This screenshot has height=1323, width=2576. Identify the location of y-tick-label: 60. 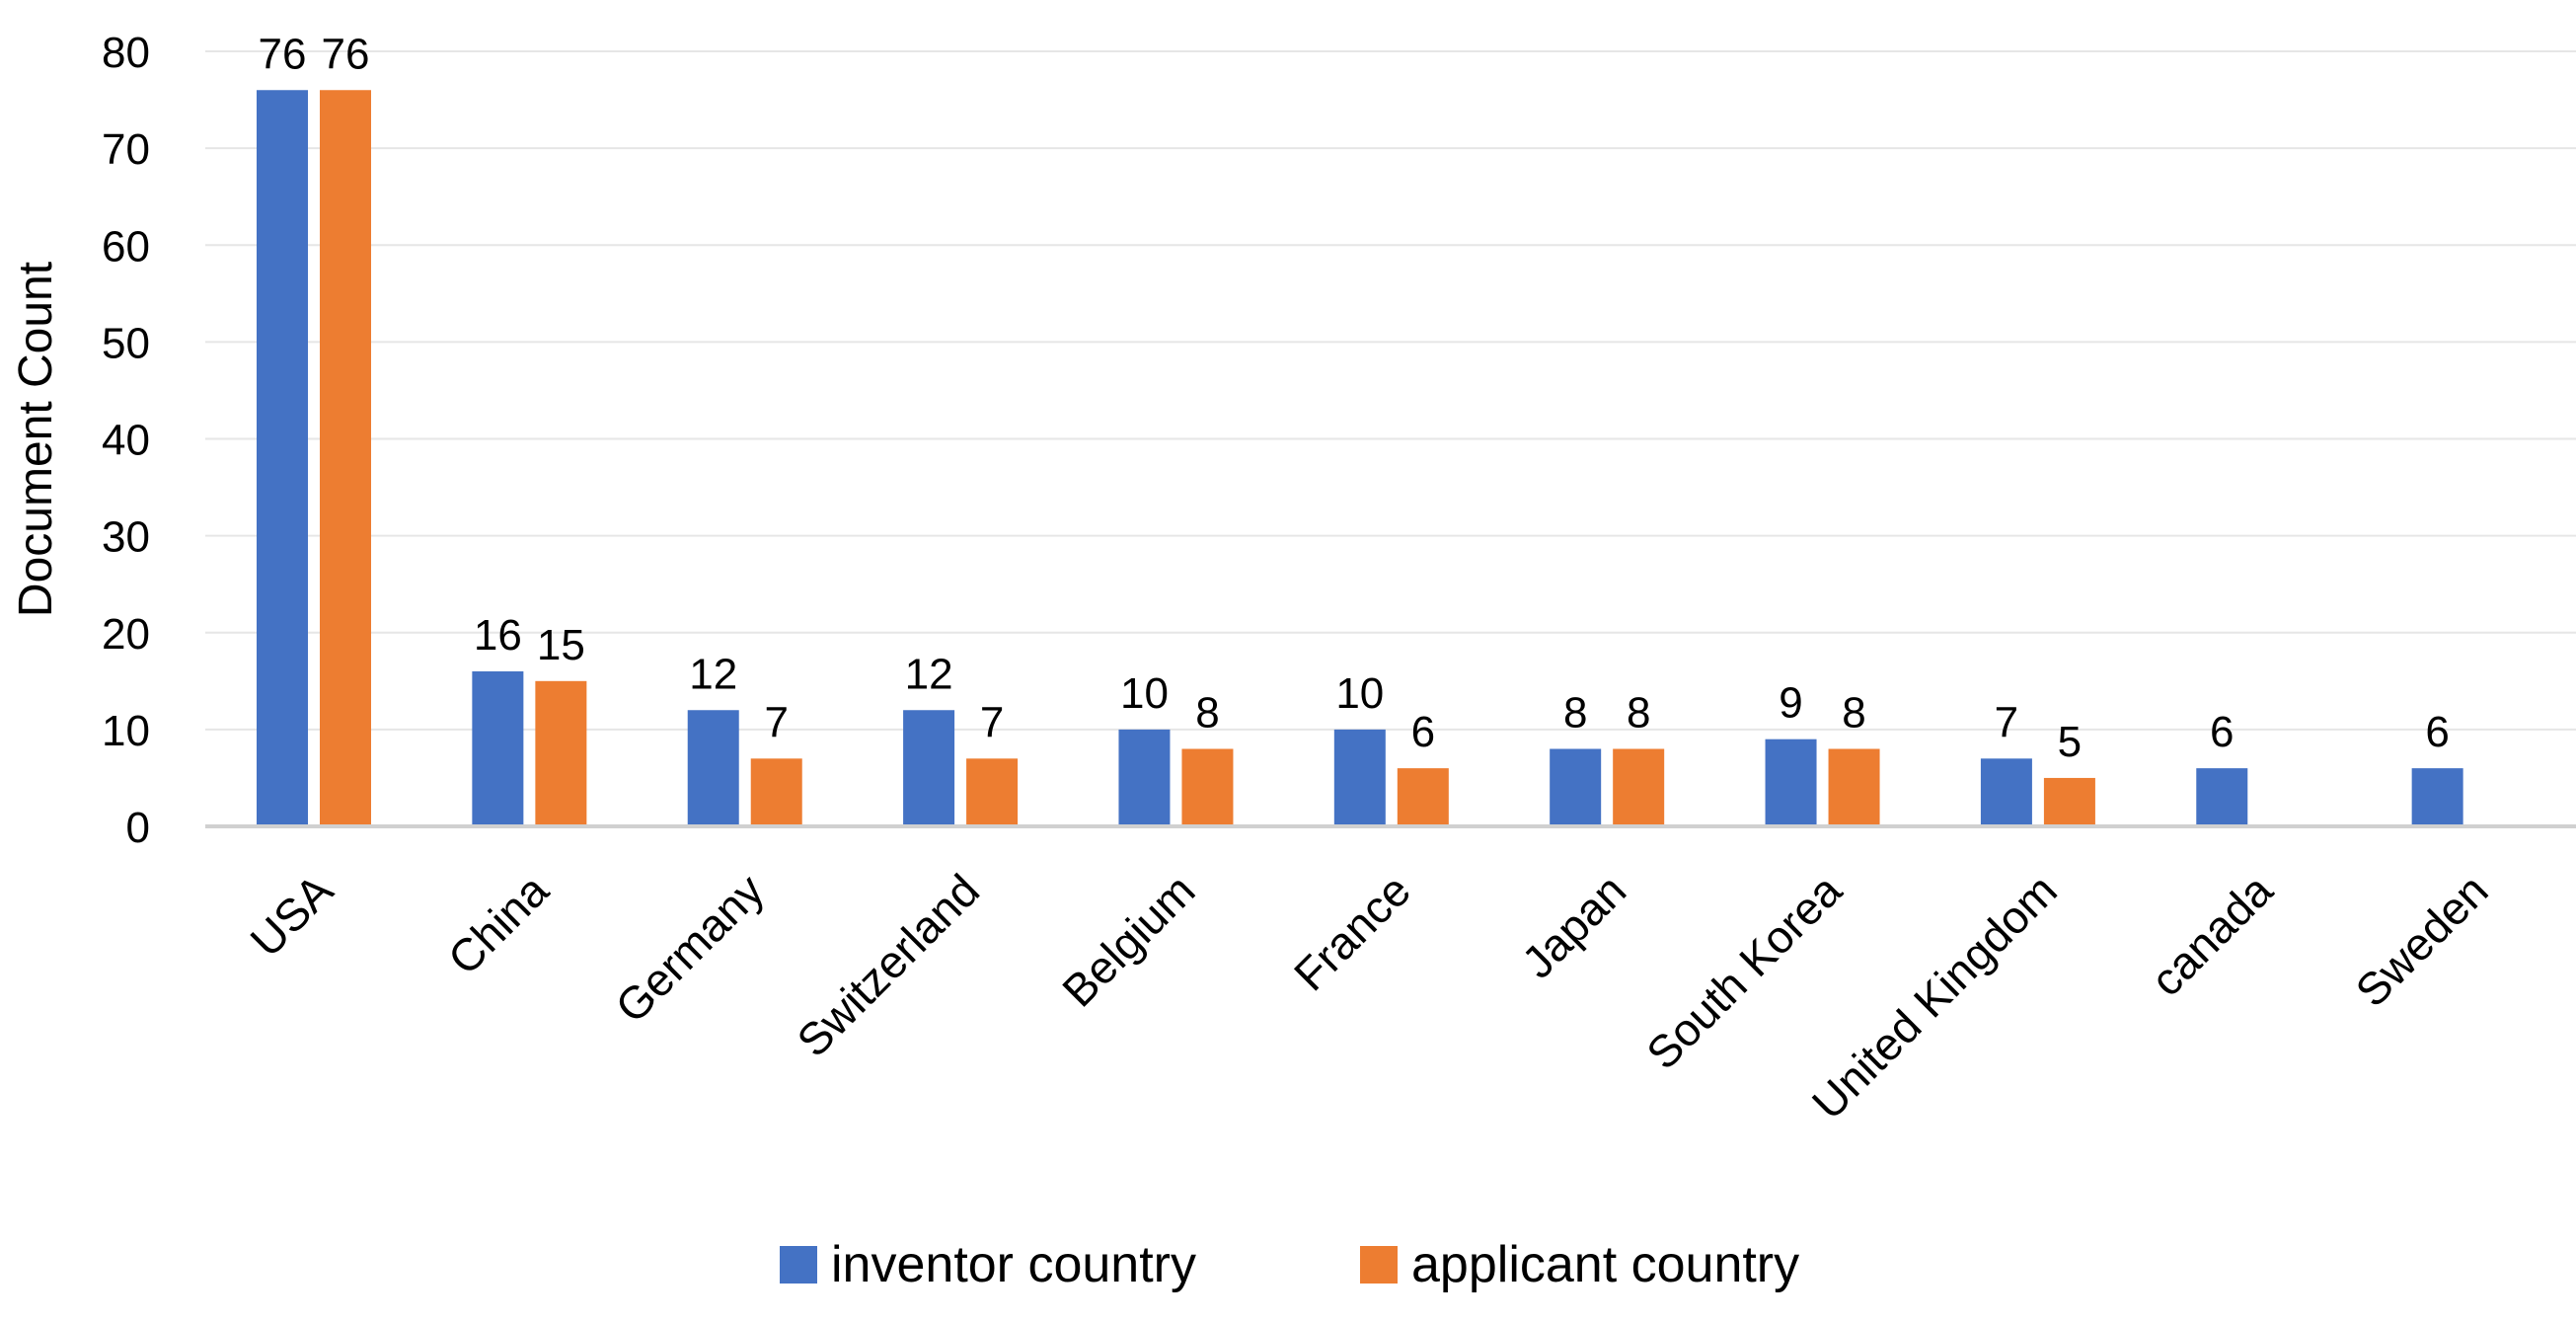
(126, 246).